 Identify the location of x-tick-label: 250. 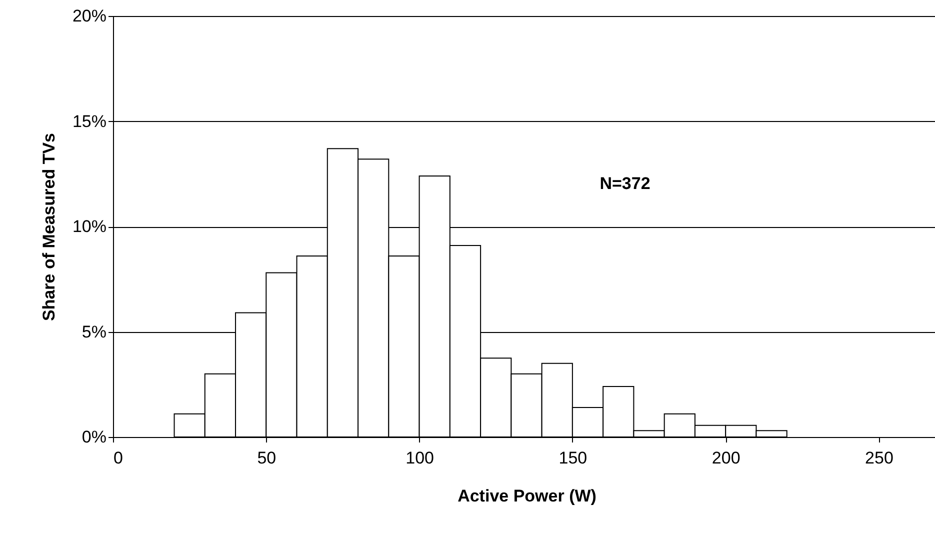
(879, 458).